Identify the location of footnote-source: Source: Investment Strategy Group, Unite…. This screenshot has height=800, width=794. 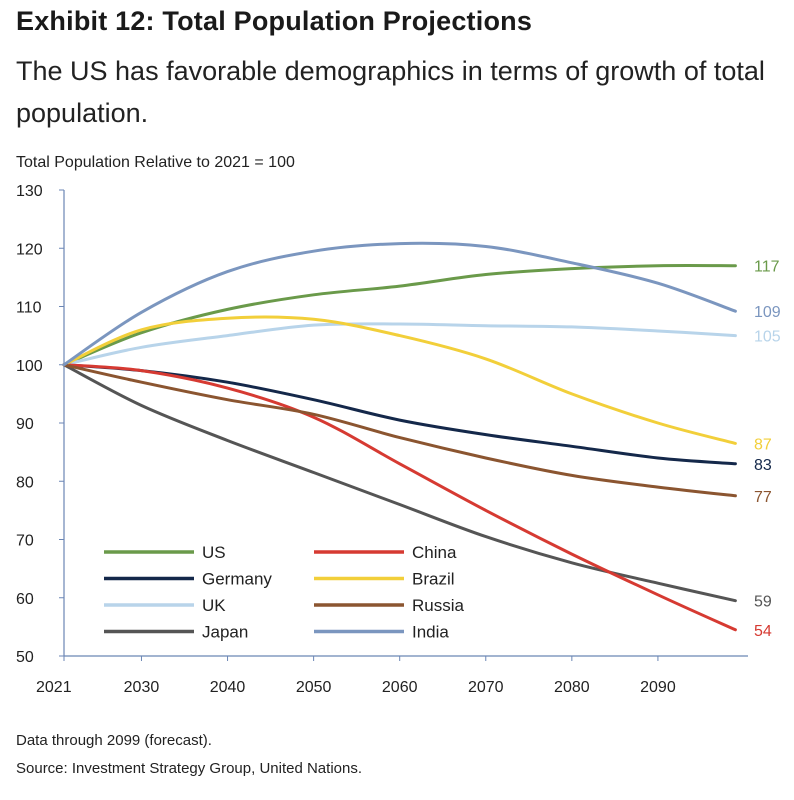
(189, 768).